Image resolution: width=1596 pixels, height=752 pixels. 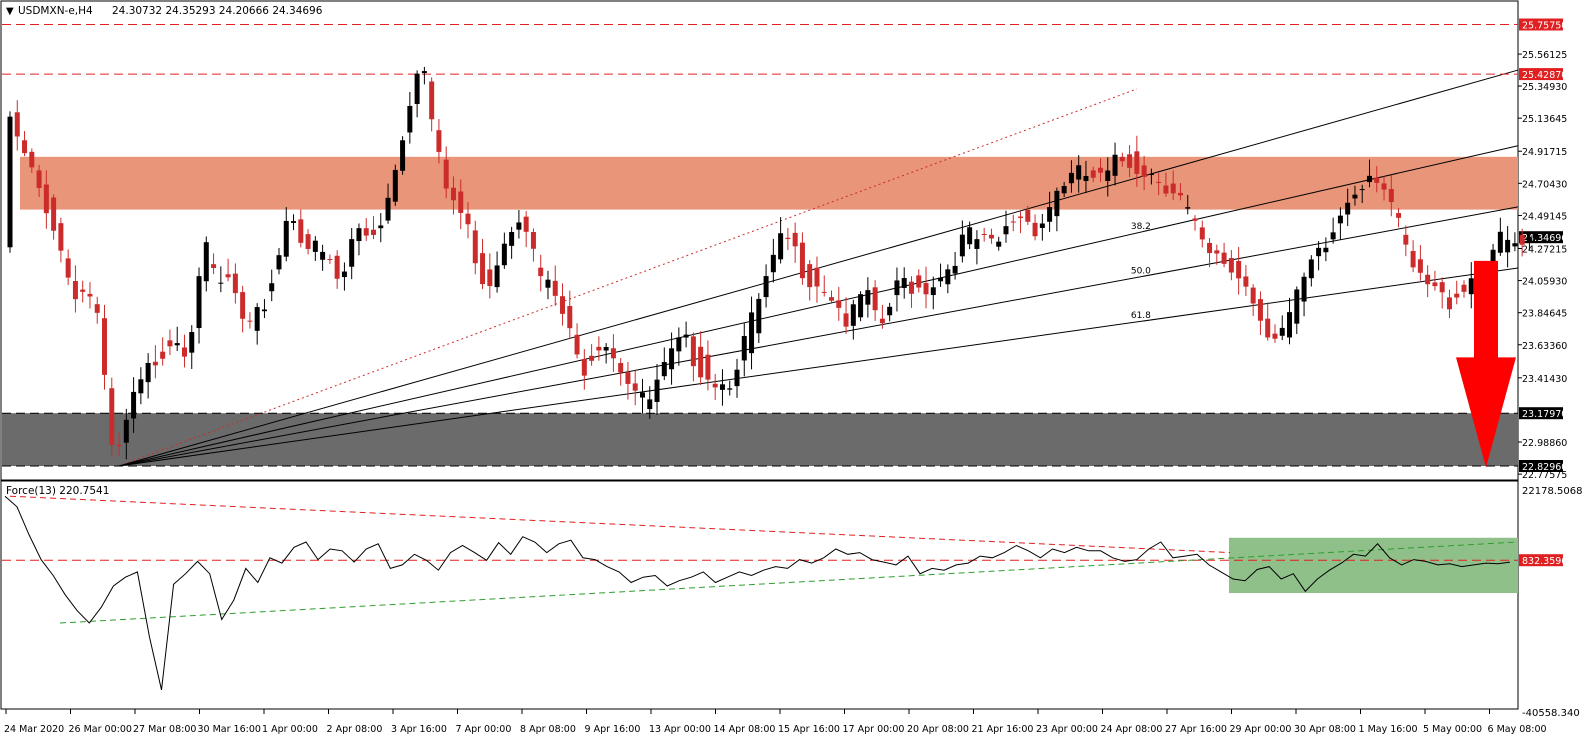 What do you see at coordinates (769, 183) in the screenshot?
I see `resistance-zone` at bounding box center [769, 183].